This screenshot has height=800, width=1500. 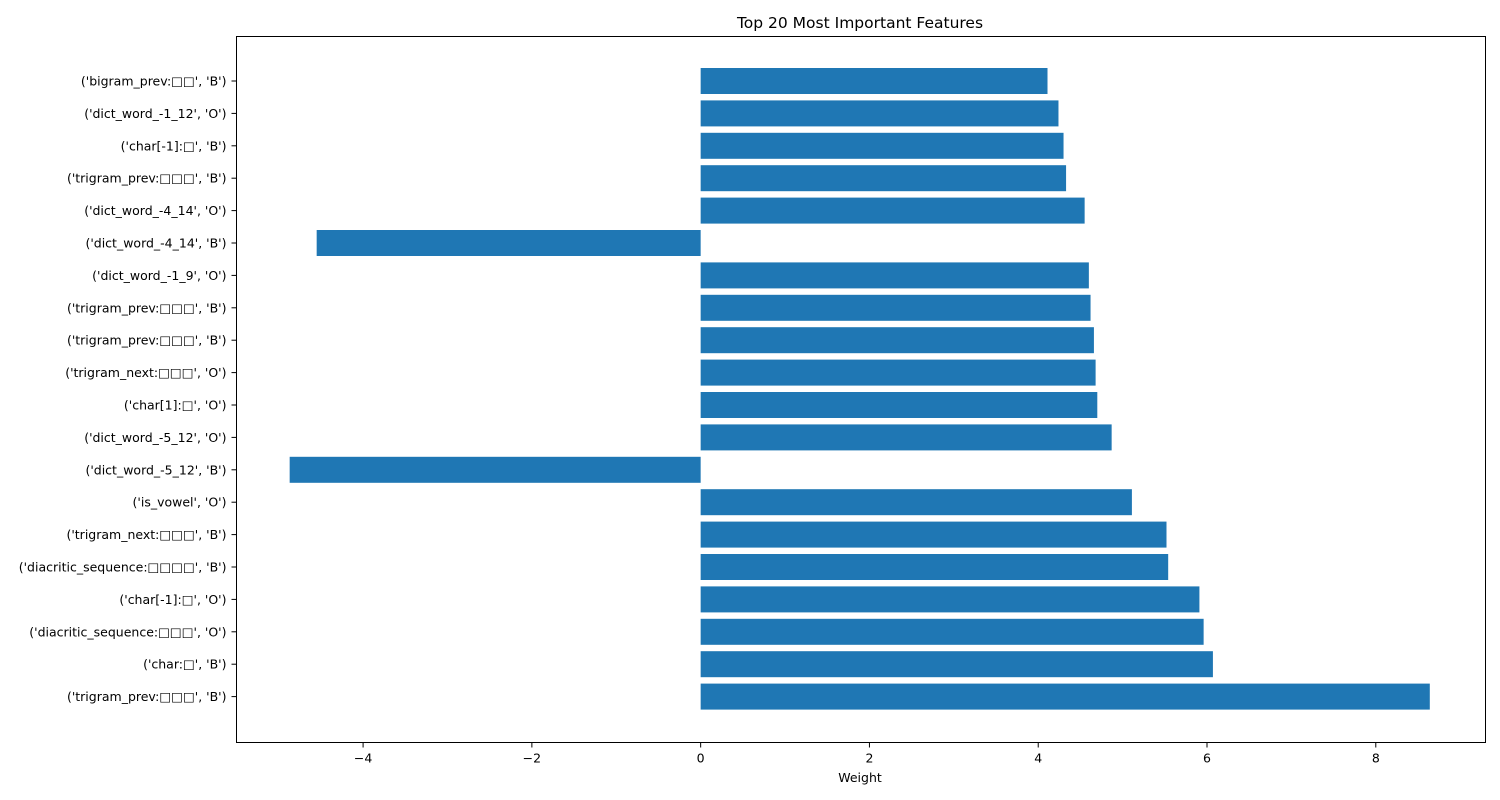 I want to click on x-tick-label-5: 6, so click(x=1207, y=758).